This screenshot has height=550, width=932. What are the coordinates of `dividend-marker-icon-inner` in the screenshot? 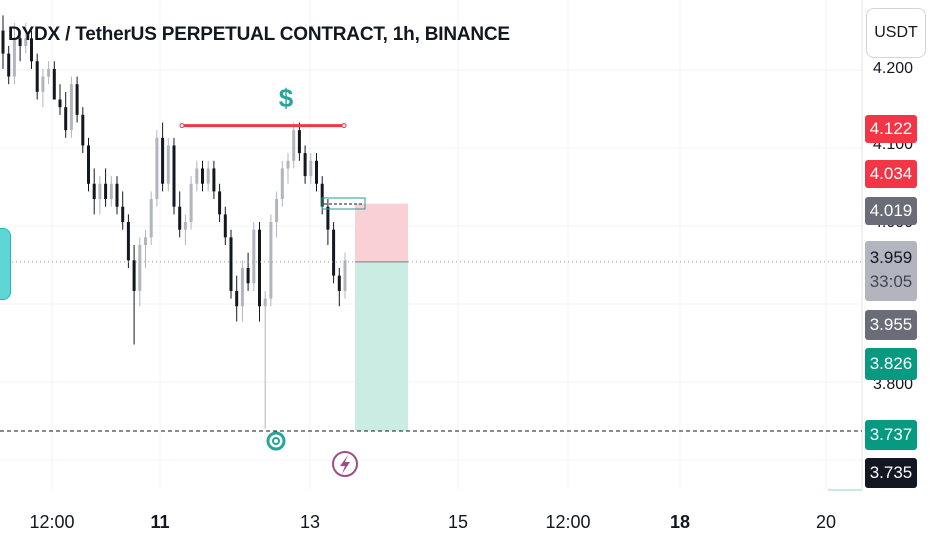 It's located at (276, 441).